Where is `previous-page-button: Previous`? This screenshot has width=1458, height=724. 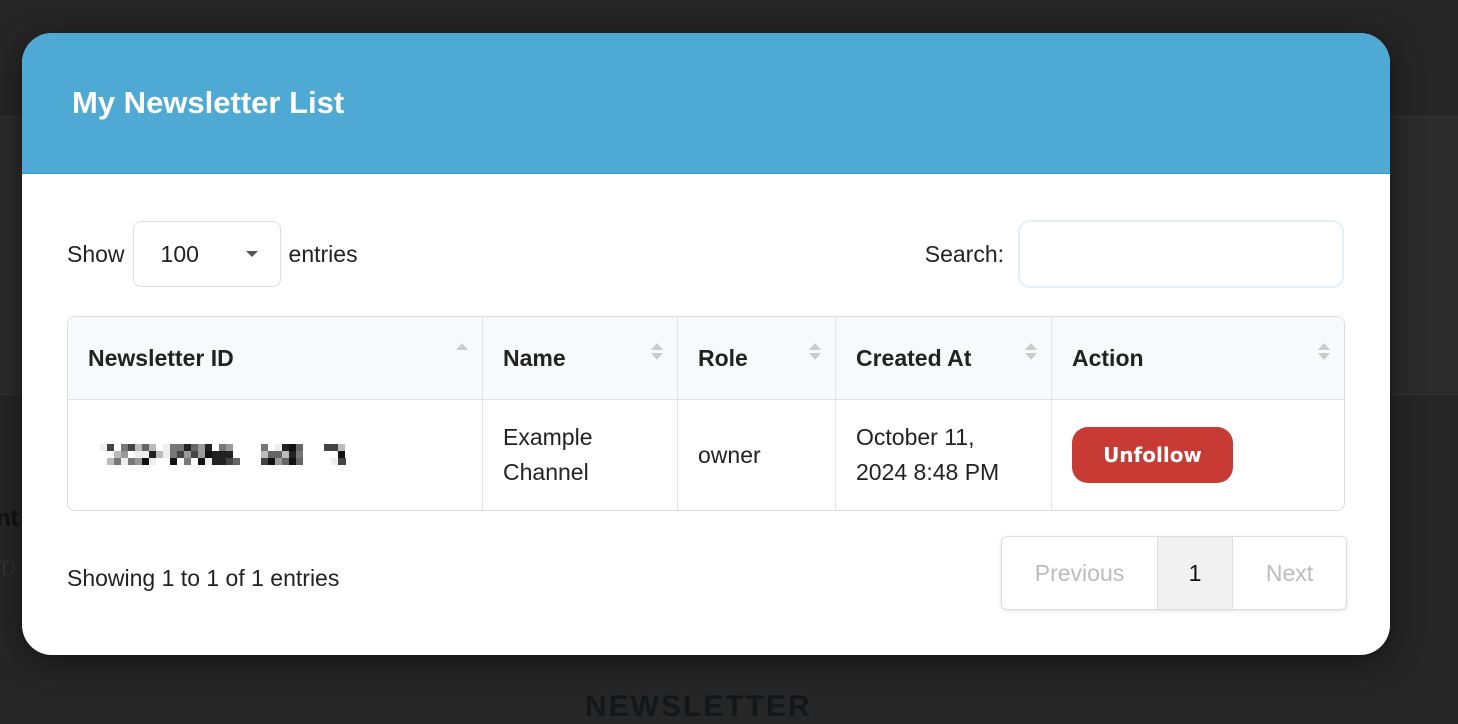 previous-page-button: Previous is located at coordinates (1080, 573).